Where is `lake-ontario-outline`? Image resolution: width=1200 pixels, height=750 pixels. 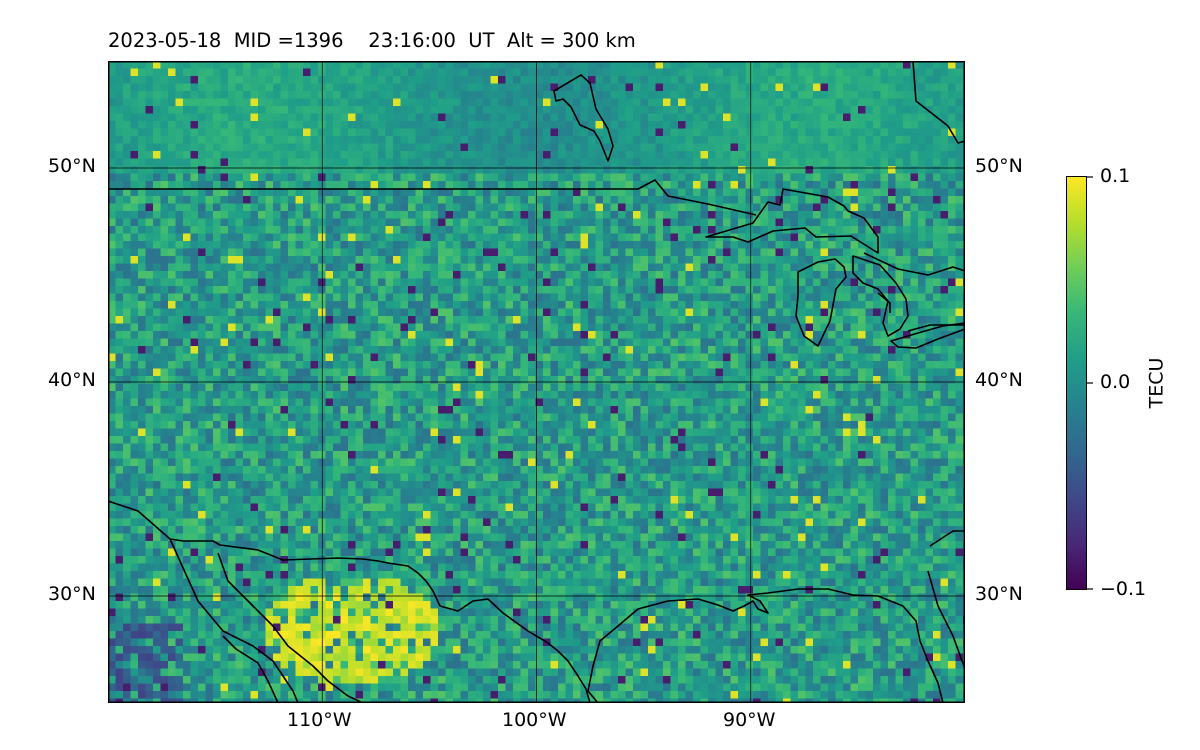 lake-ontario-outline is located at coordinates (936, 328).